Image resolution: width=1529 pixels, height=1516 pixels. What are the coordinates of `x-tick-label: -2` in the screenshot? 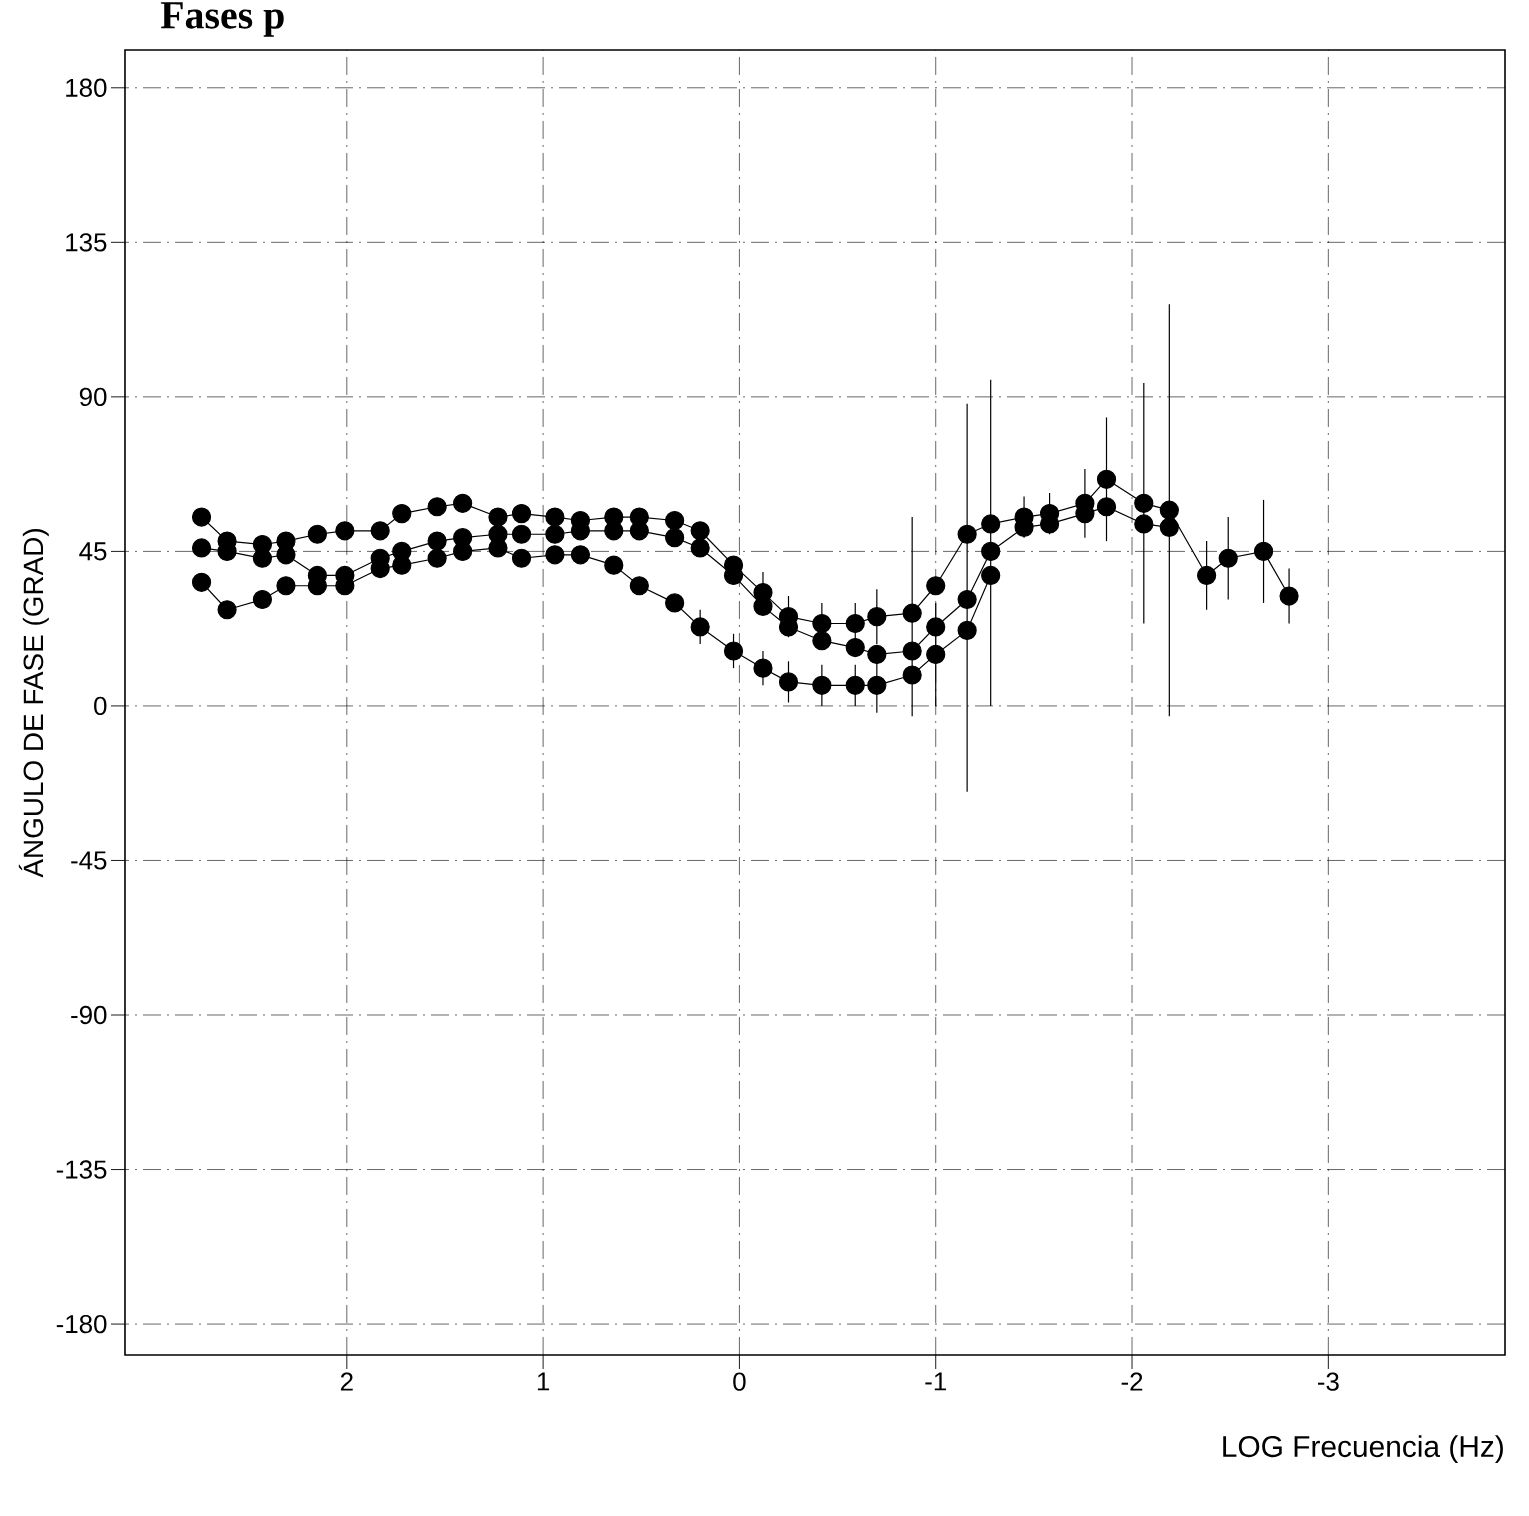 It's located at (1132, 1381).